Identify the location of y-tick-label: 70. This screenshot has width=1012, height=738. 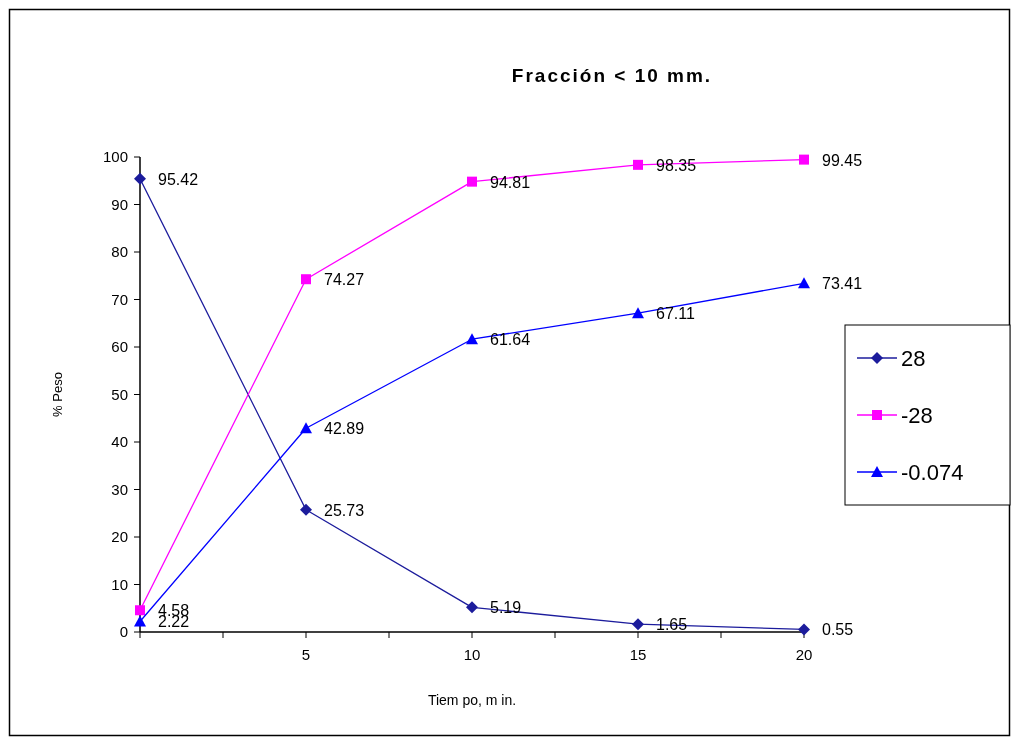
(119, 299).